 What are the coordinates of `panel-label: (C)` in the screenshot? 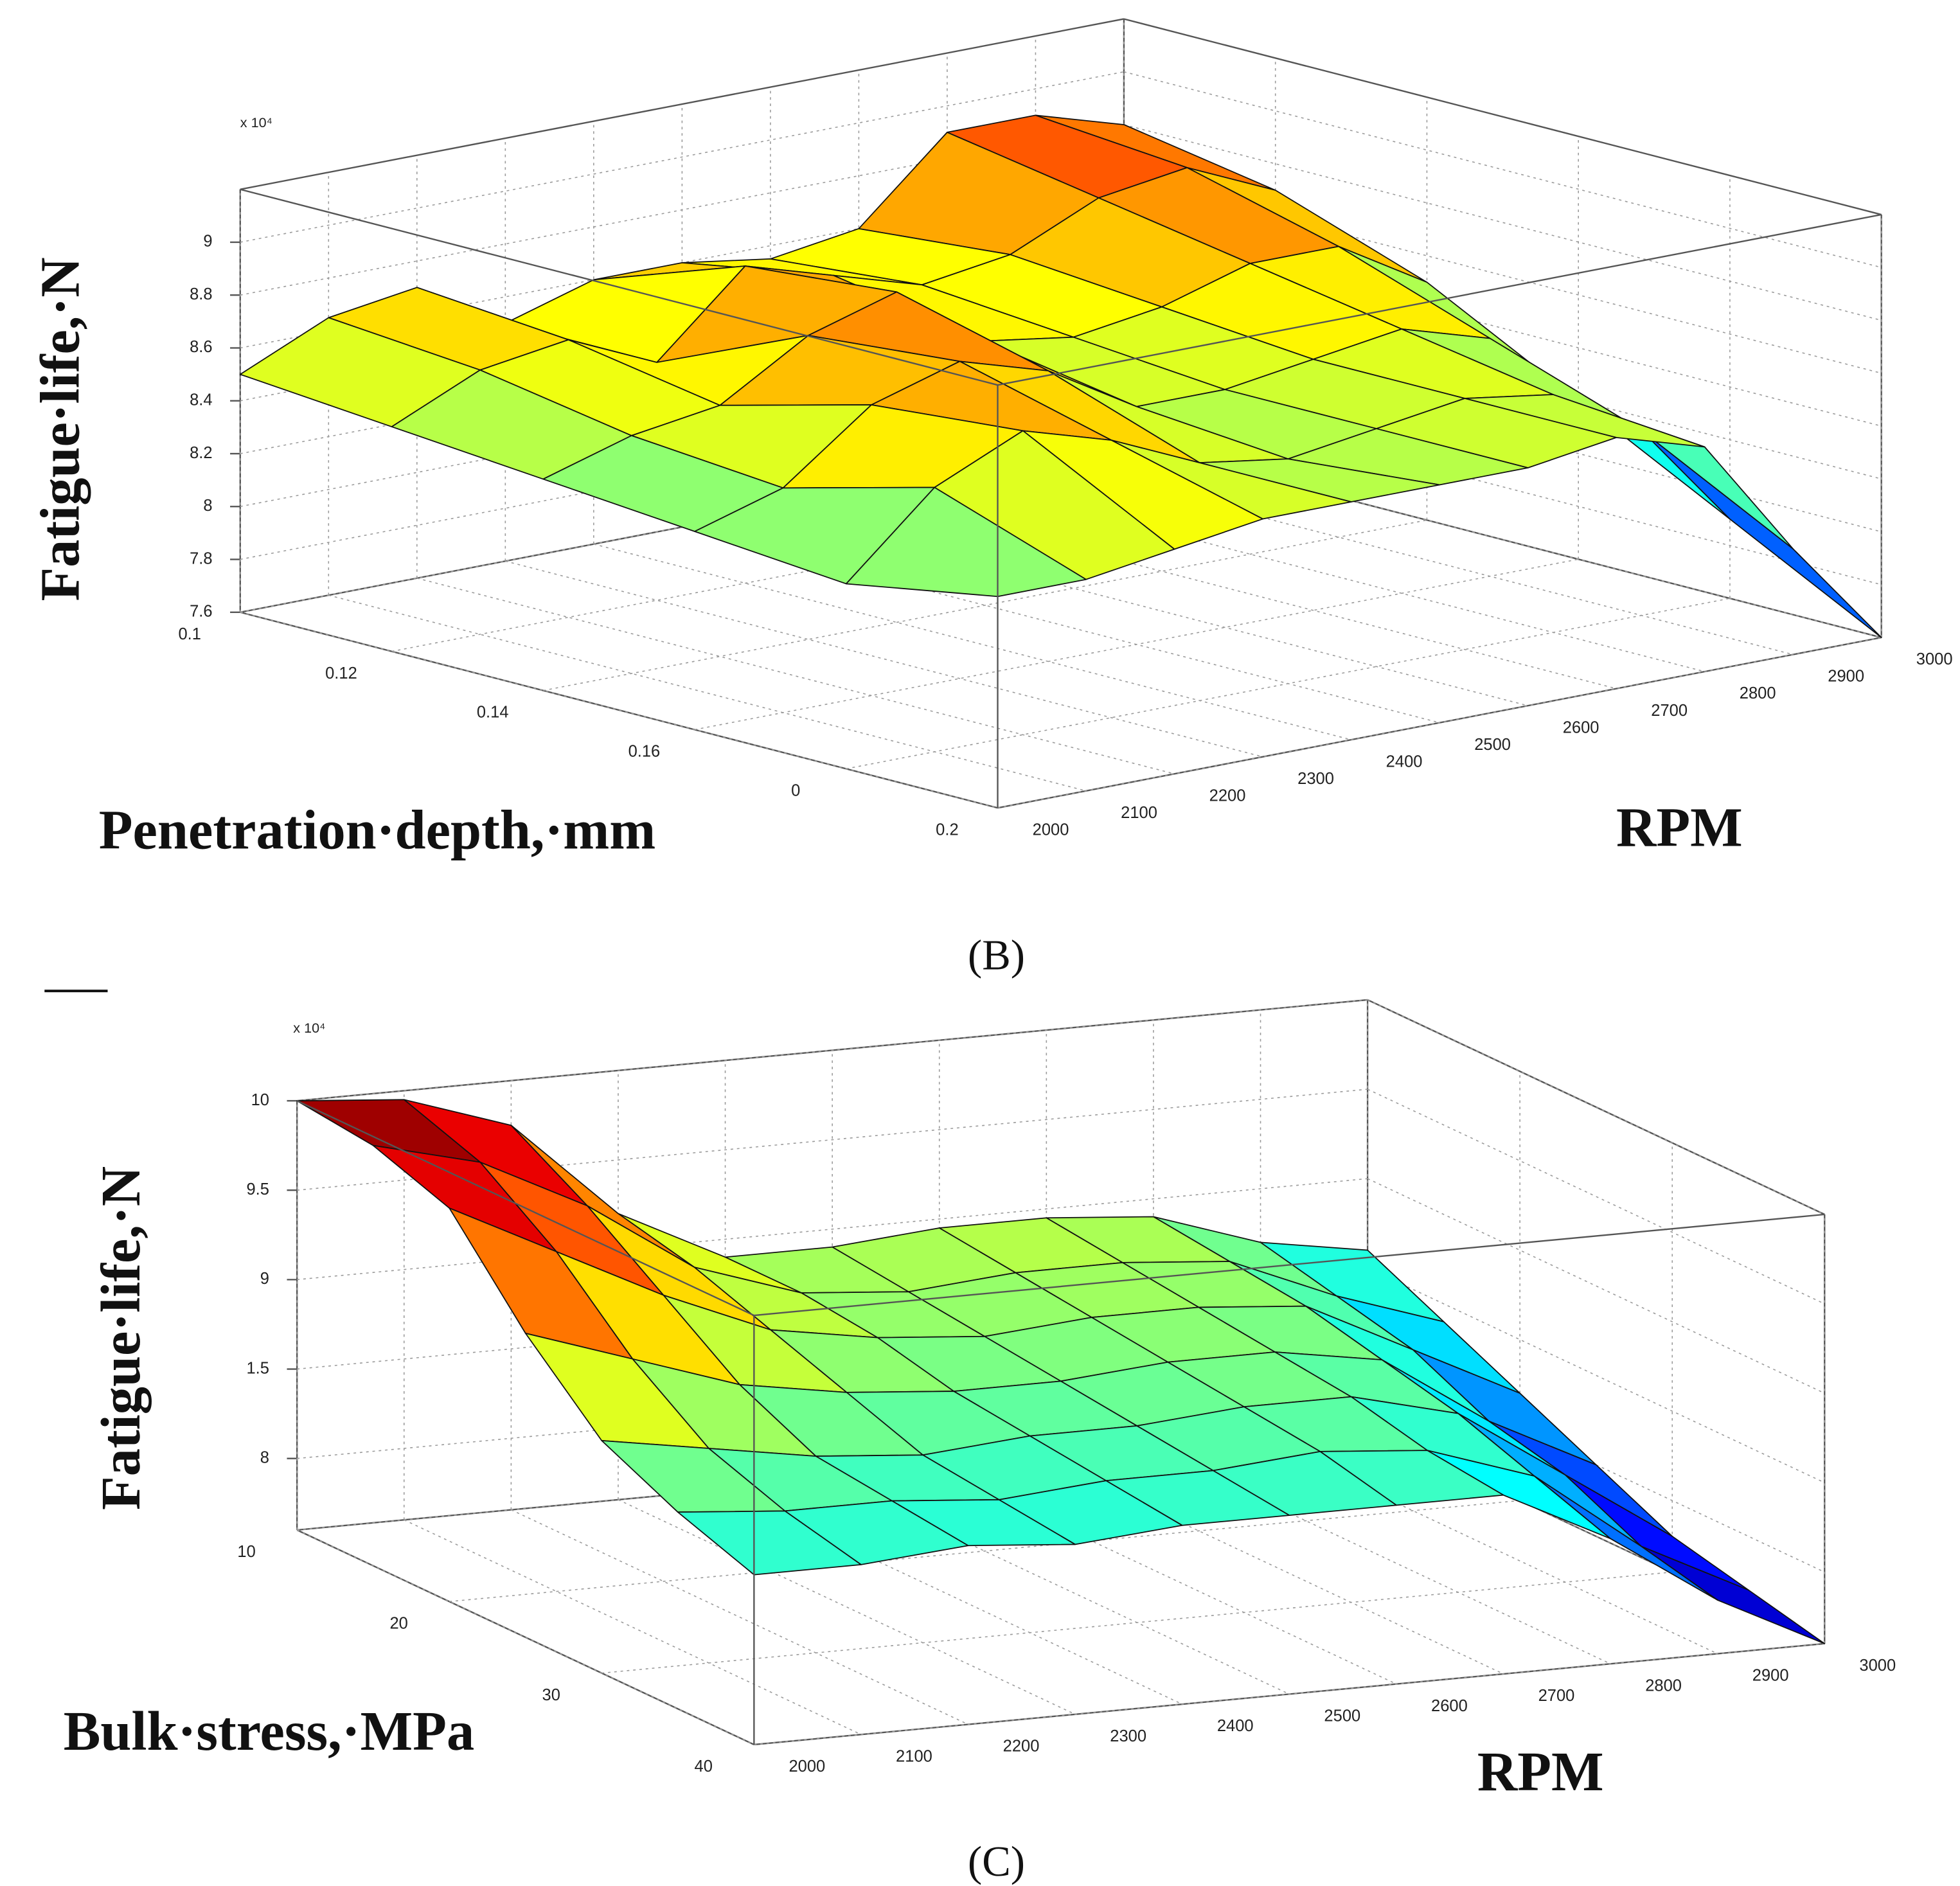 It's located at (996, 1862).